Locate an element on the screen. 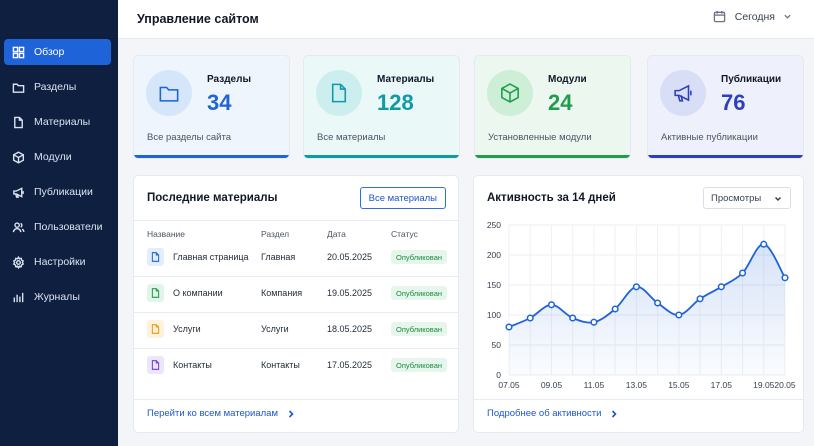 The height and width of the screenshot is (446, 814). stat-card-1: Материалы 128 Все материалы is located at coordinates (381, 107).